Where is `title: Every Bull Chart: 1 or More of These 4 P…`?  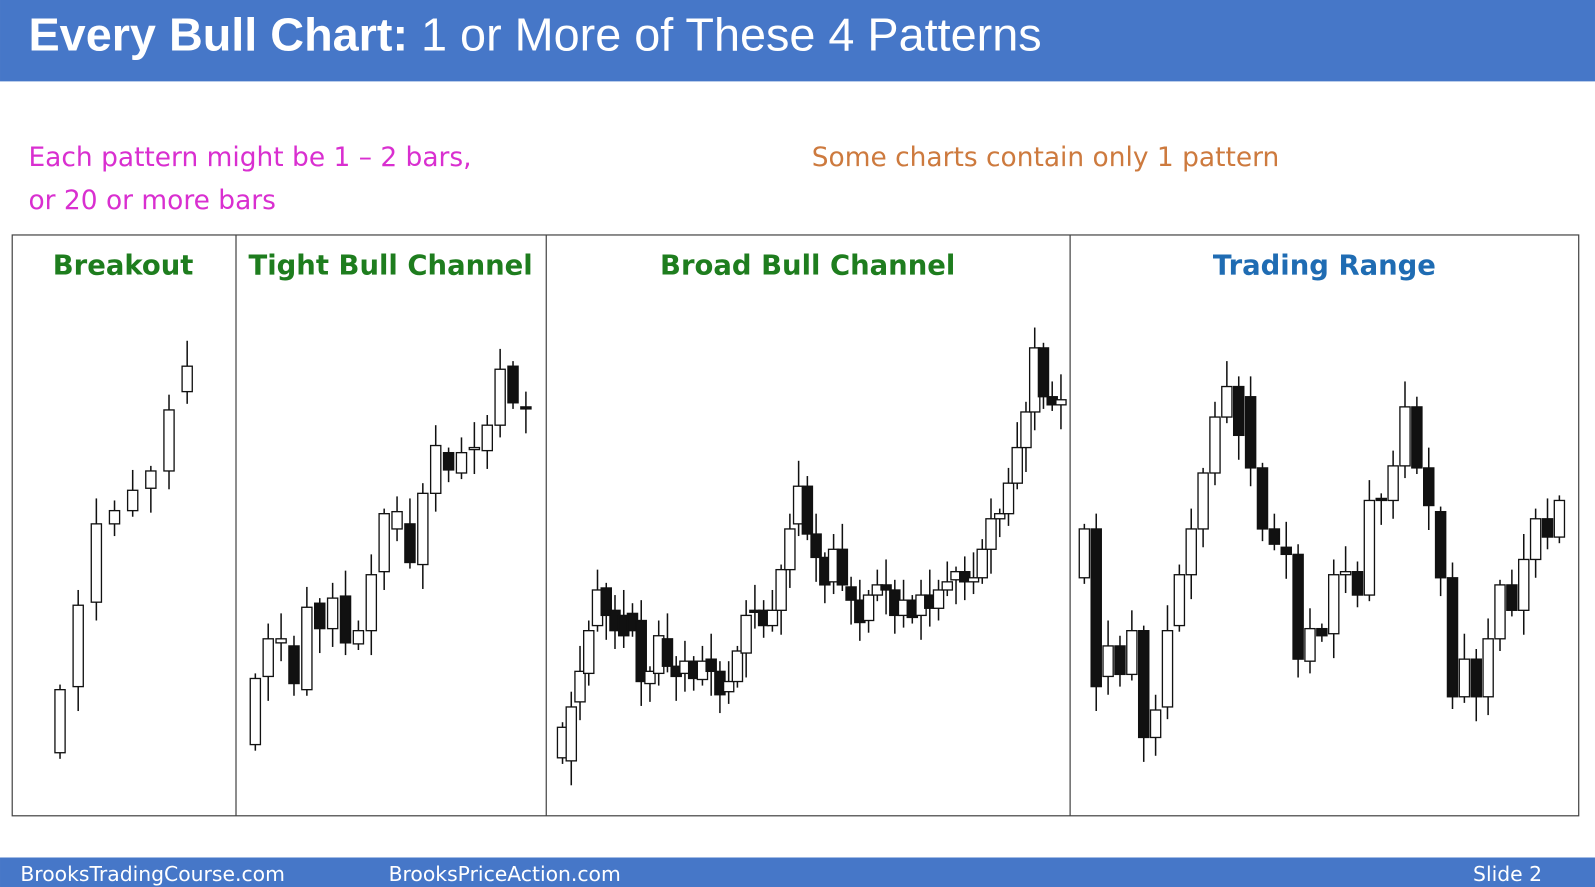 title: Every Bull Chart: 1 or More of These 4 P… is located at coordinates (534, 35).